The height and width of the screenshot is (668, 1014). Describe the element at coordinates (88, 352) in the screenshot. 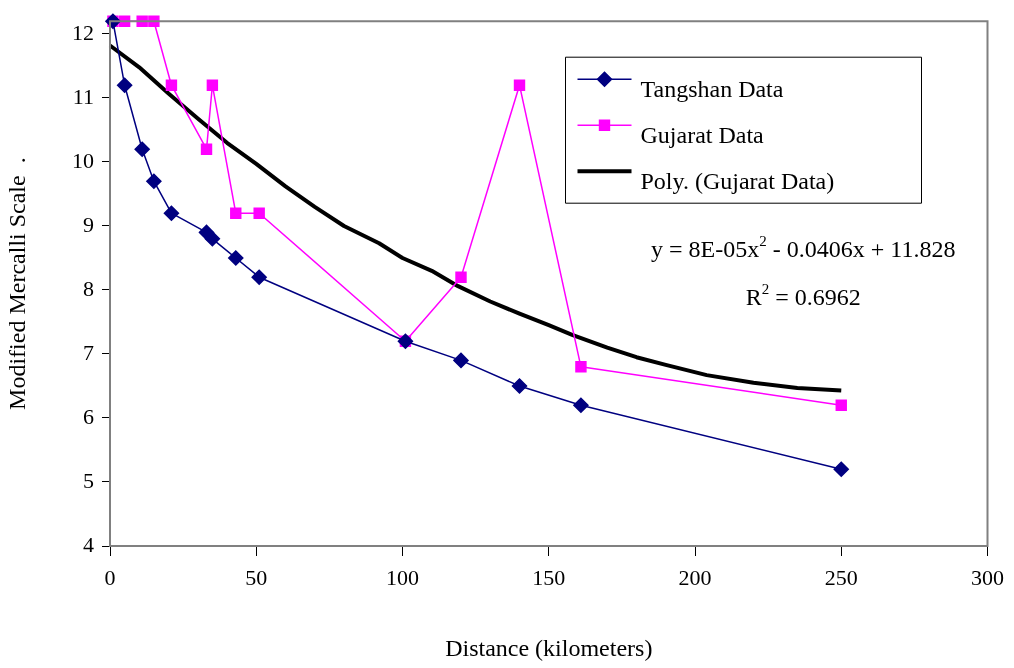

I see `y-tick-label: 7` at that location.